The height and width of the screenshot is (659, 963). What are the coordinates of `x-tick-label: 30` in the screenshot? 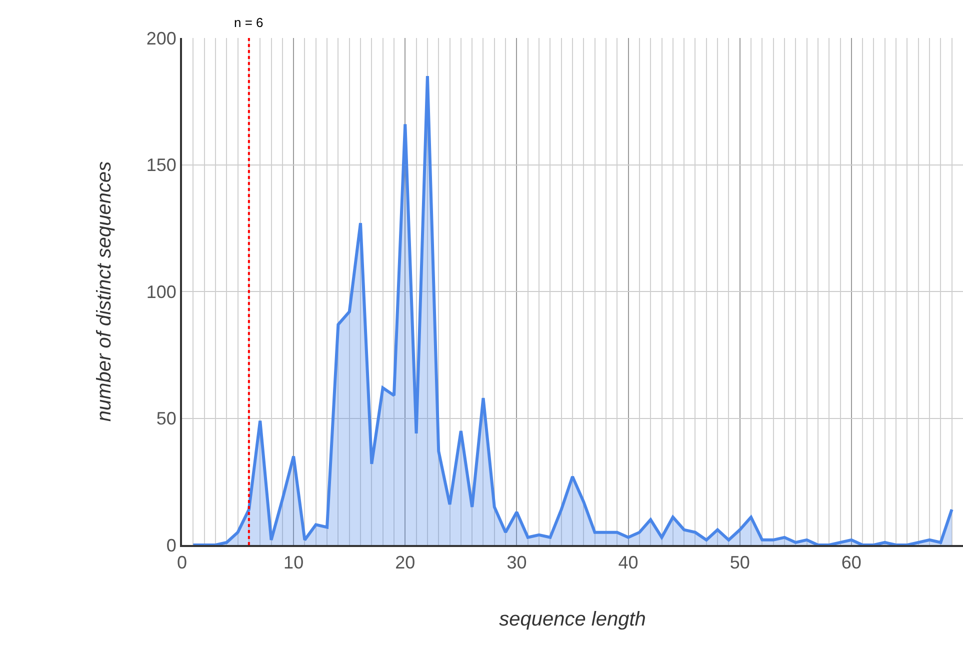 It's located at (516, 562).